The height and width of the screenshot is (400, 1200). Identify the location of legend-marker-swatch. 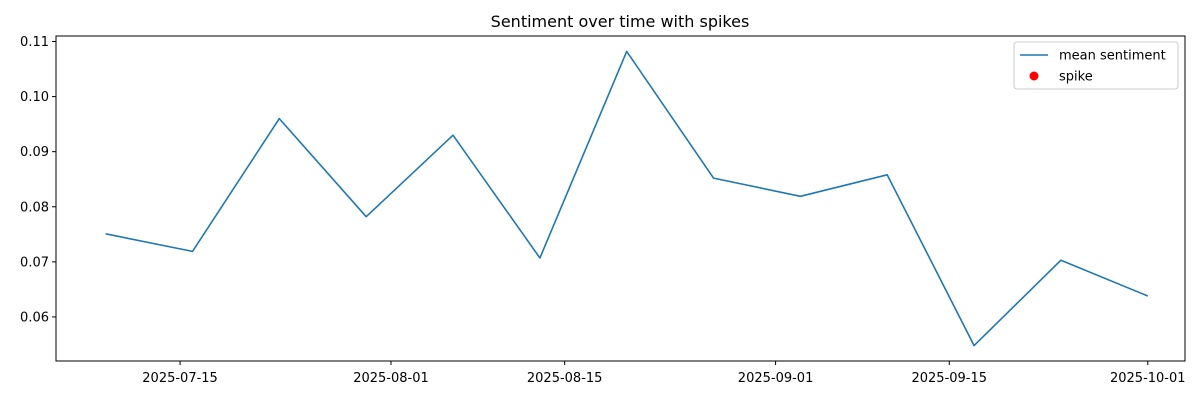
(1034, 76).